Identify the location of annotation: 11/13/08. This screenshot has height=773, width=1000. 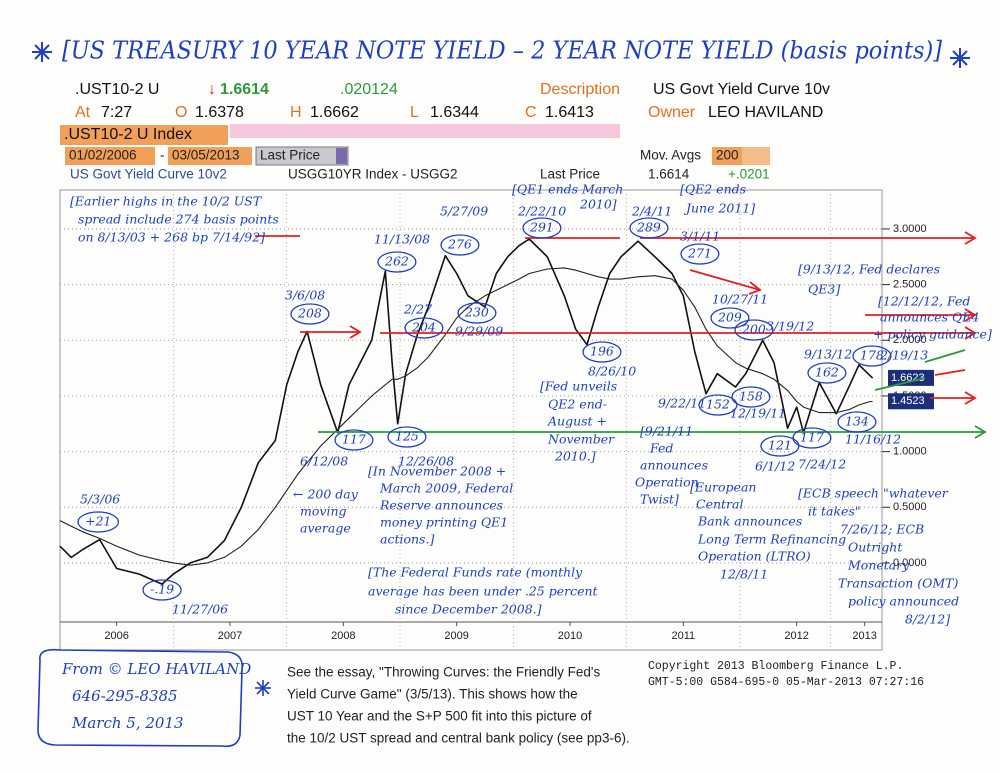
(402, 239).